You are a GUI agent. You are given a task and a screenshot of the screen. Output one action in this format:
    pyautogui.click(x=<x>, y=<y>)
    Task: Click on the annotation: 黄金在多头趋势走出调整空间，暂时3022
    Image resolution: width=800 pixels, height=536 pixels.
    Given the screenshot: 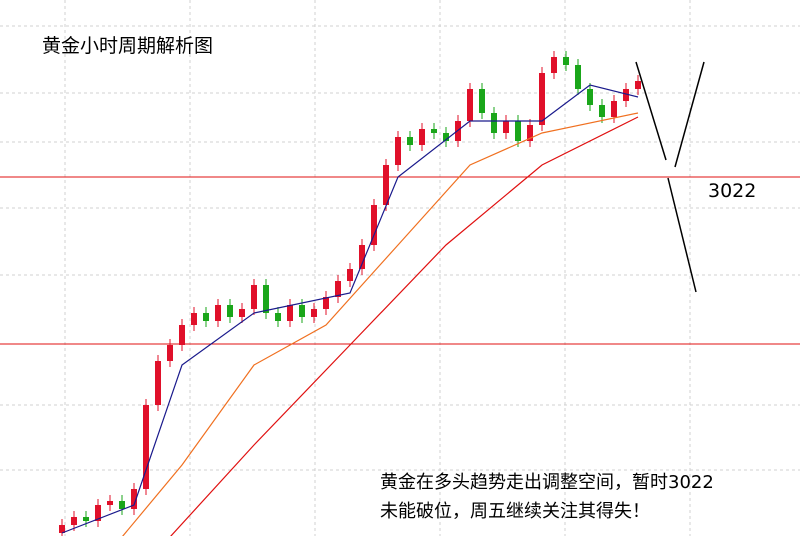 What is the action you would take?
    pyautogui.click(x=547, y=482)
    